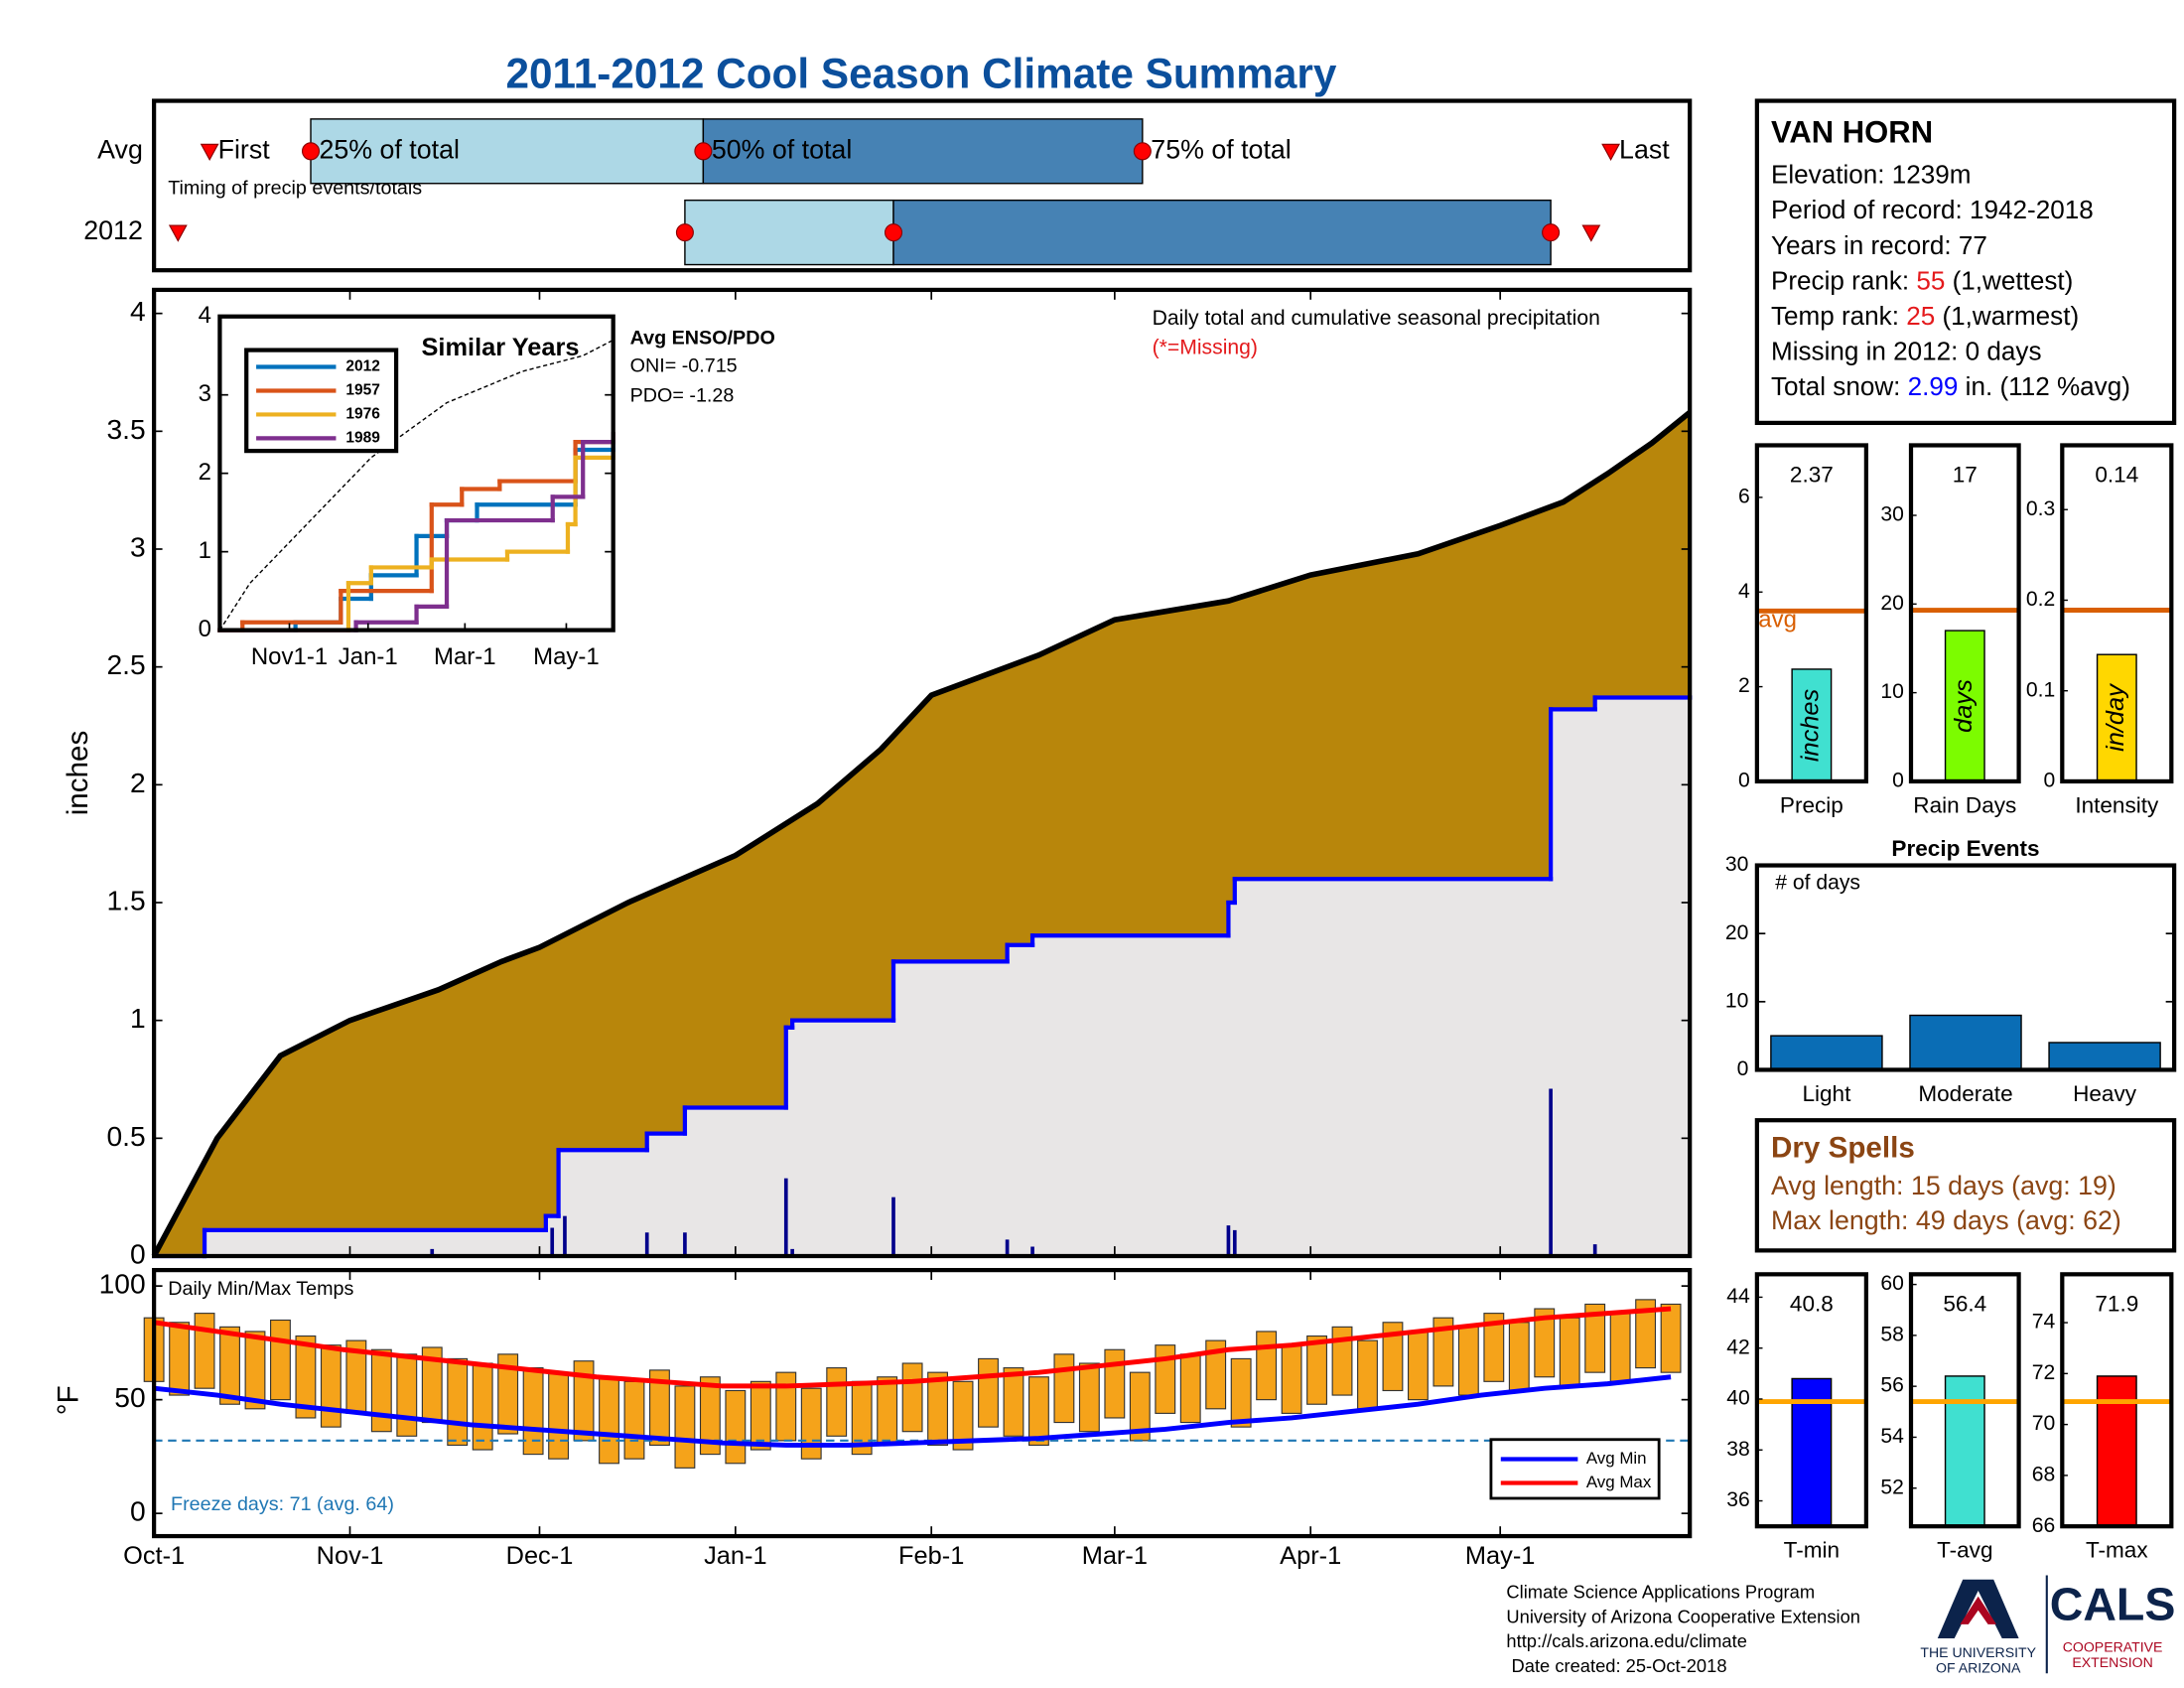  Describe the element at coordinates (1616, 1458) in the screenshot. I see `legend-label: Avg Min` at that location.